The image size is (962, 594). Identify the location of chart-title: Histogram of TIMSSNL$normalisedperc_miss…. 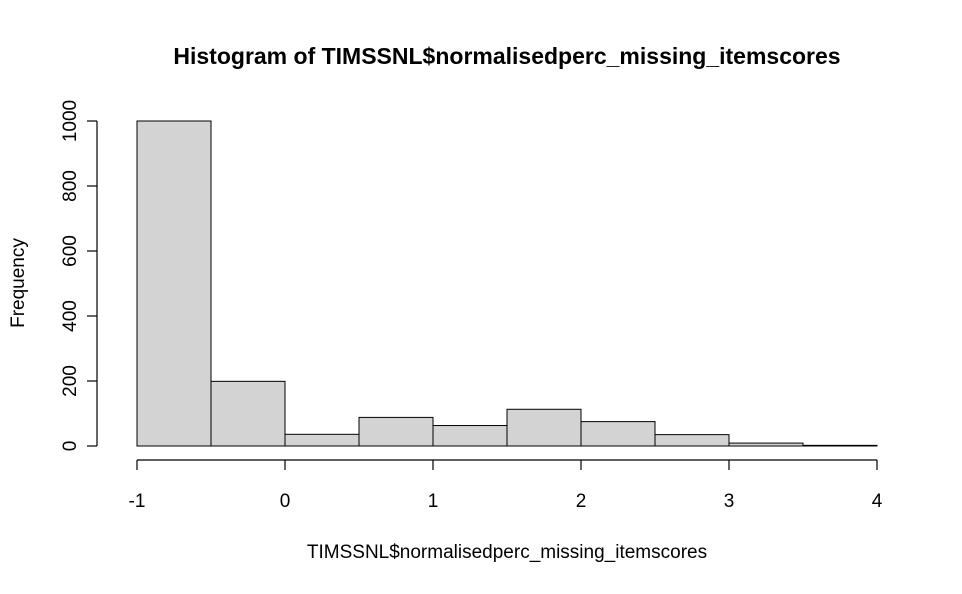
(506, 56).